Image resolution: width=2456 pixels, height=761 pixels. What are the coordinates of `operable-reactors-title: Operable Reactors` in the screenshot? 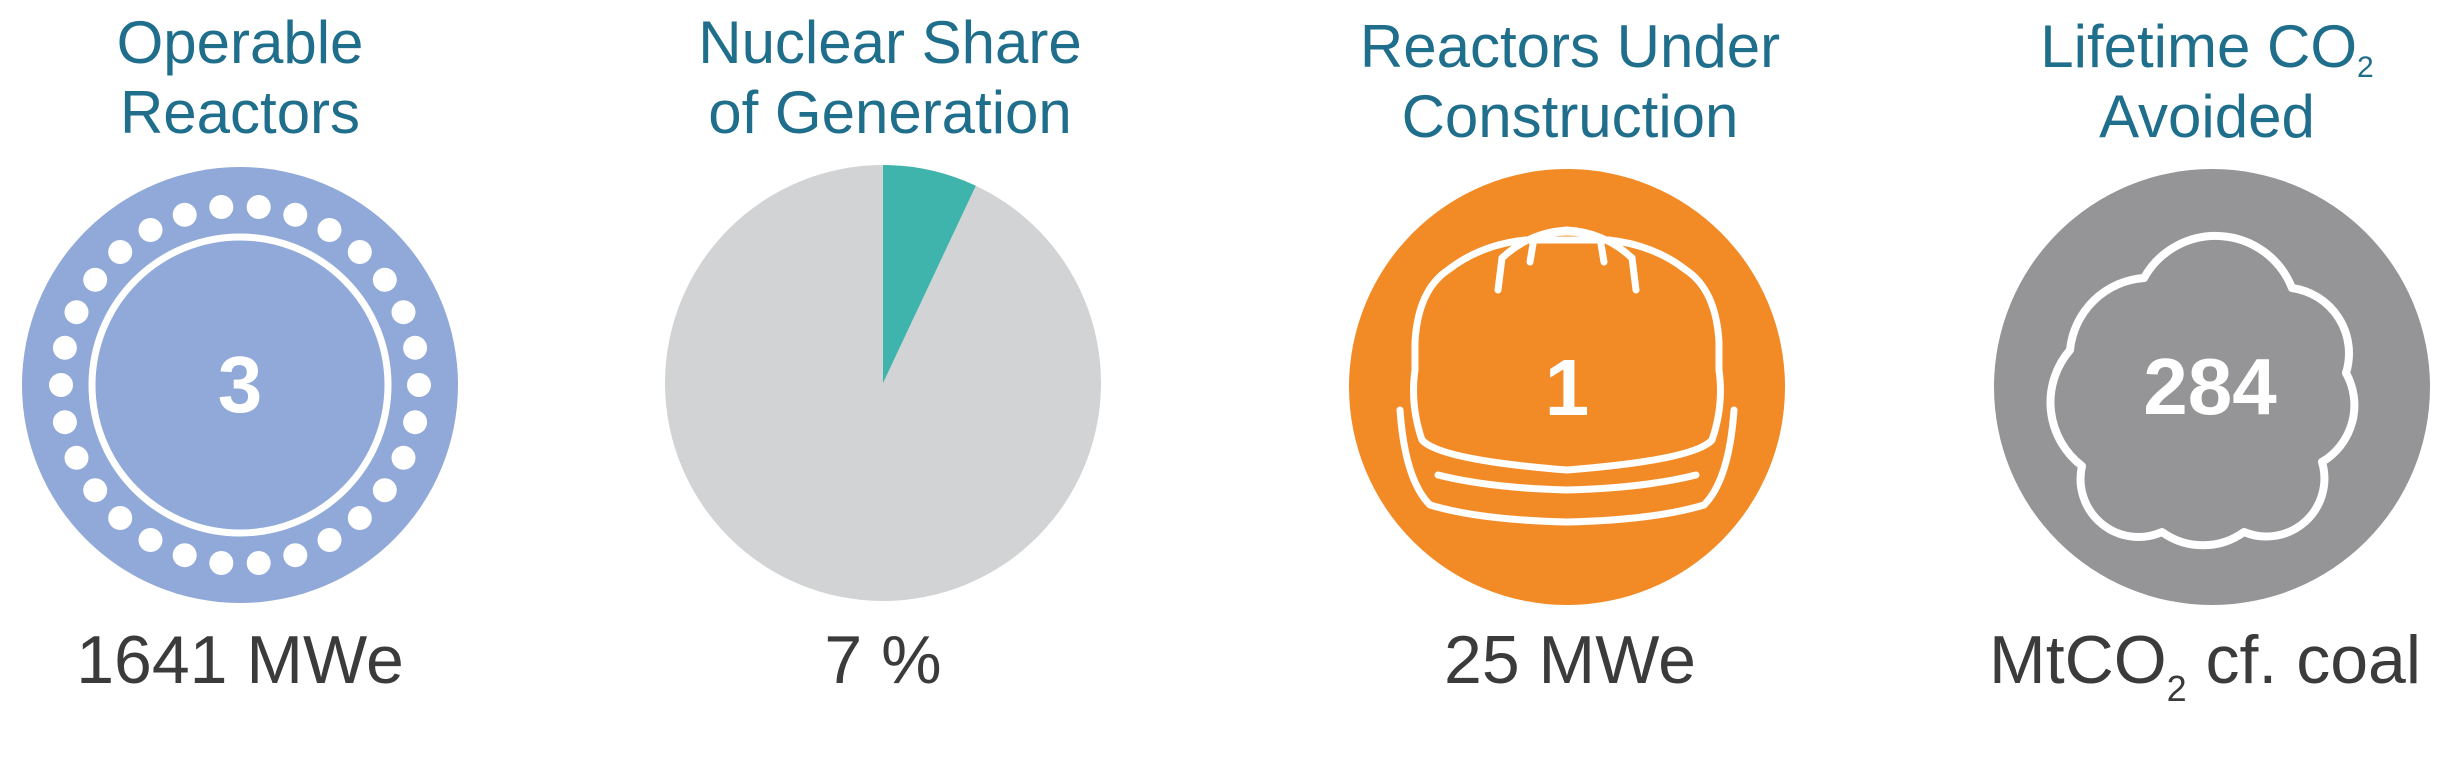 It's located at (240, 78).